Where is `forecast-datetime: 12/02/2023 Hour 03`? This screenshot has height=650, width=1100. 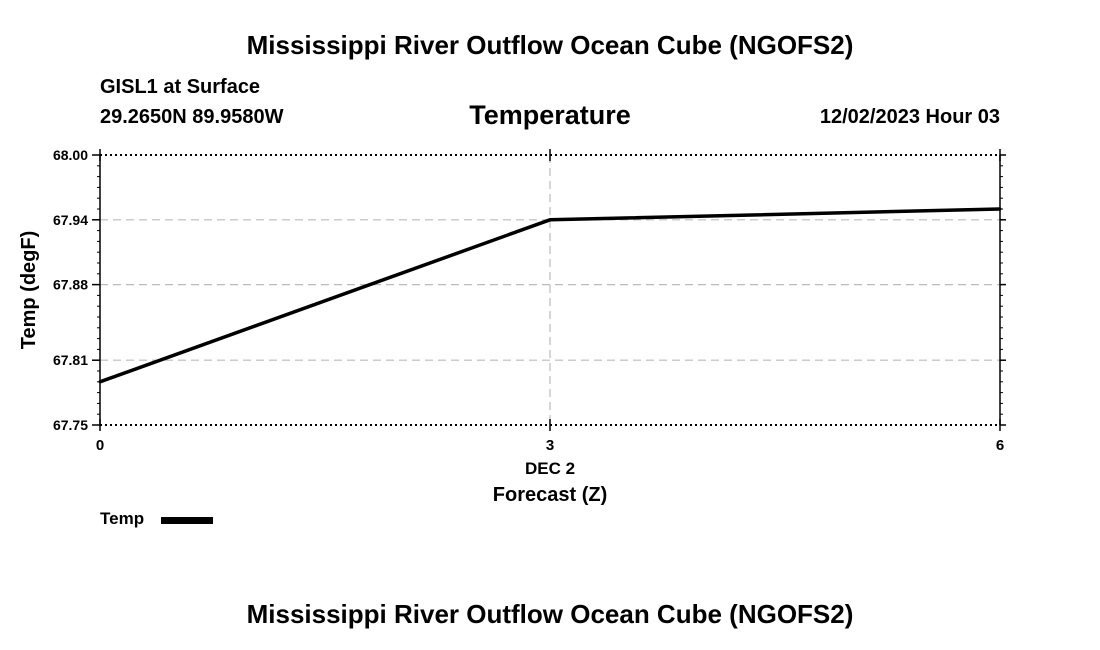 forecast-datetime: 12/02/2023 Hour 03 is located at coordinates (909, 117).